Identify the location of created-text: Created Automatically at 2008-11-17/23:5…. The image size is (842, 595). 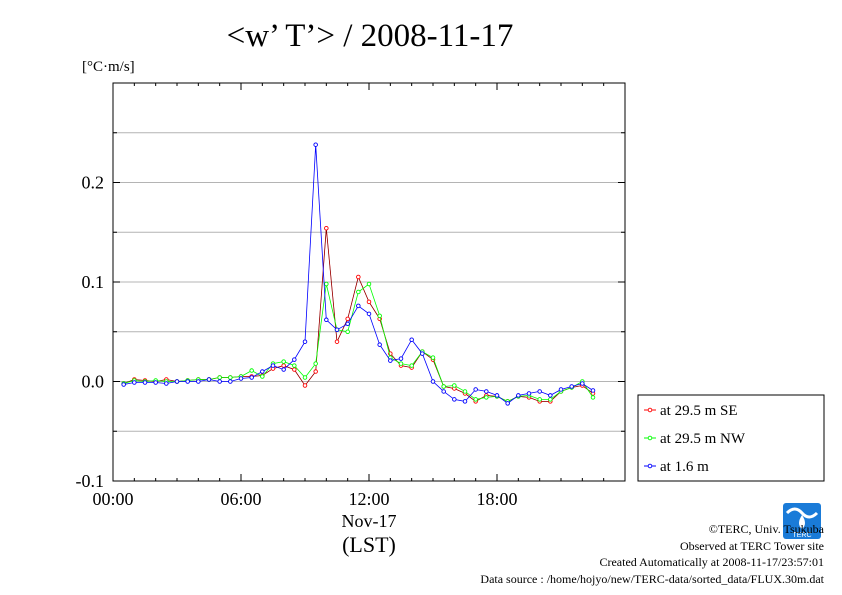
(711, 562).